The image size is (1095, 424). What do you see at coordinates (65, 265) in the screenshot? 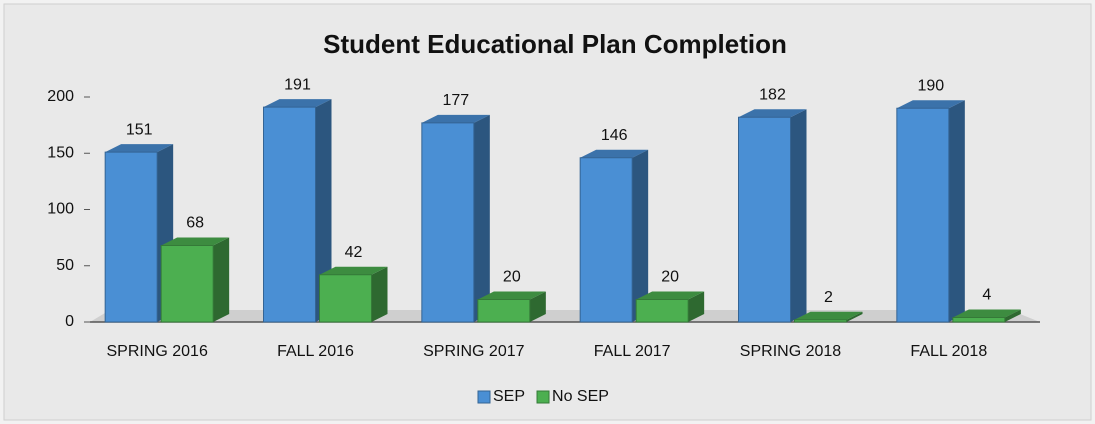
I see `y-tick-label: 50` at bounding box center [65, 265].